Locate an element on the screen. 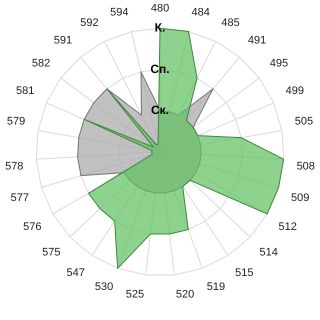 This screenshot has width=320, height=320. spoke-label: 512 is located at coordinates (287, 227).